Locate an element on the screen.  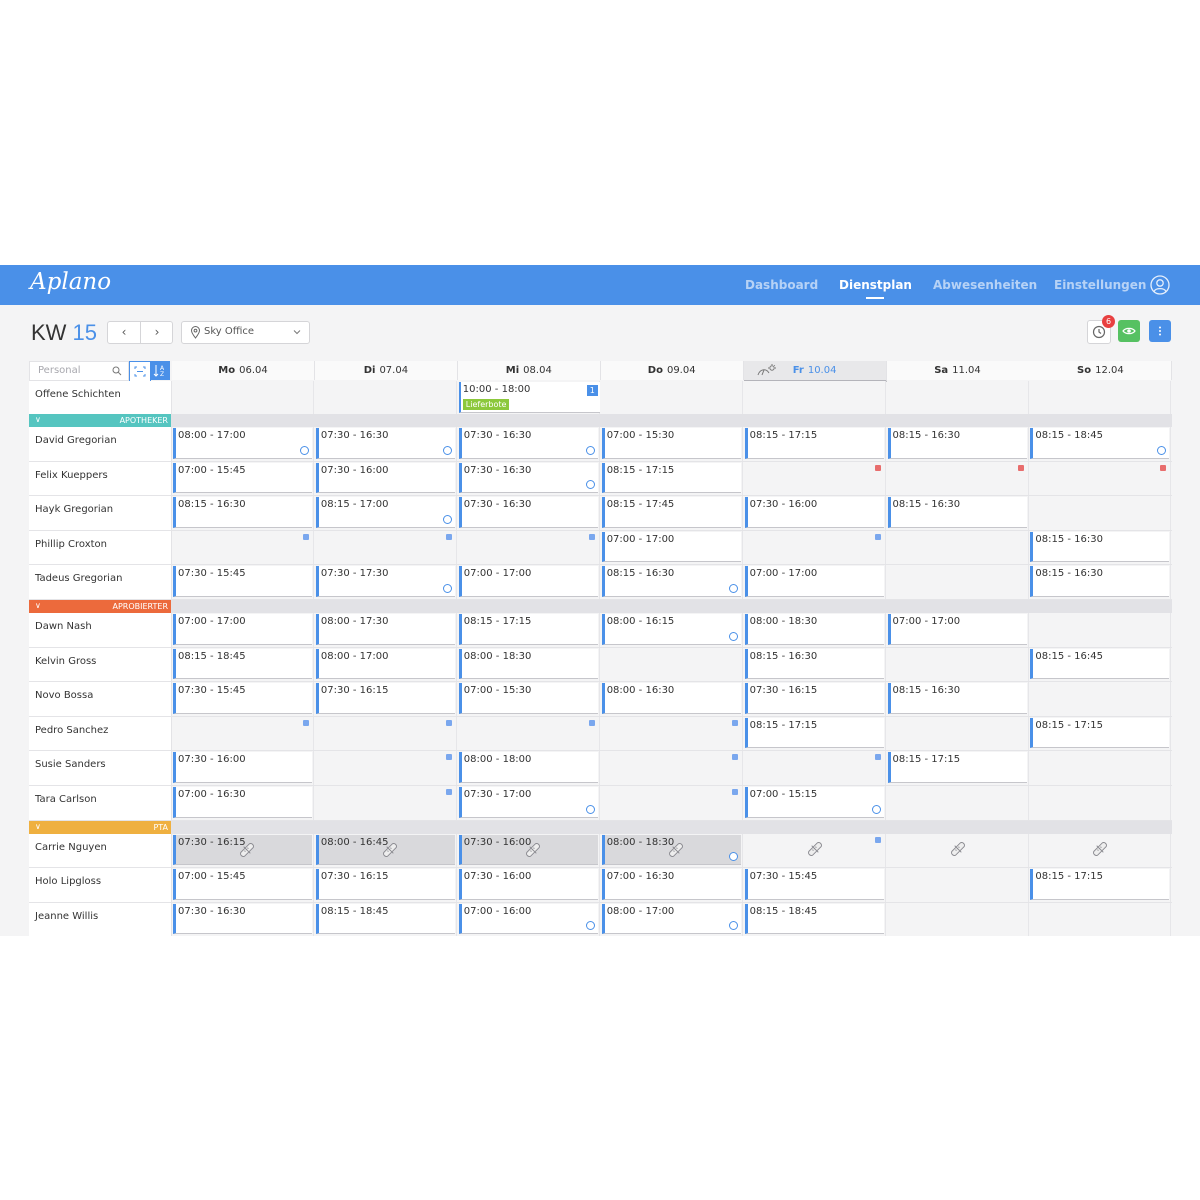
shift-card: 07:30 - 15:45 is located at coordinates (814, 884).